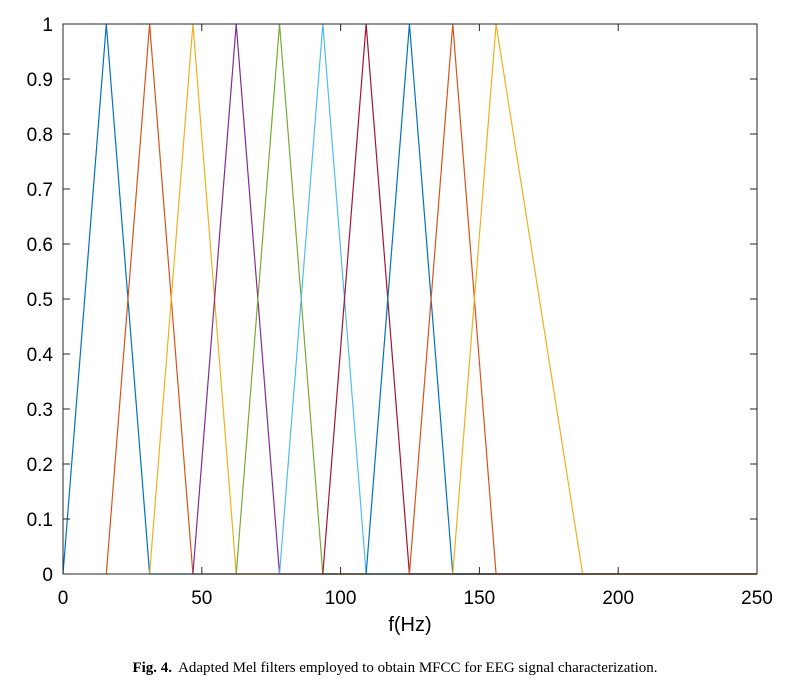 This screenshot has width=790, height=694. What do you see at coordinates (40, 410) in the screenshot?
I see `y-tick-label: 0.3` at bounding box center [40, 410].